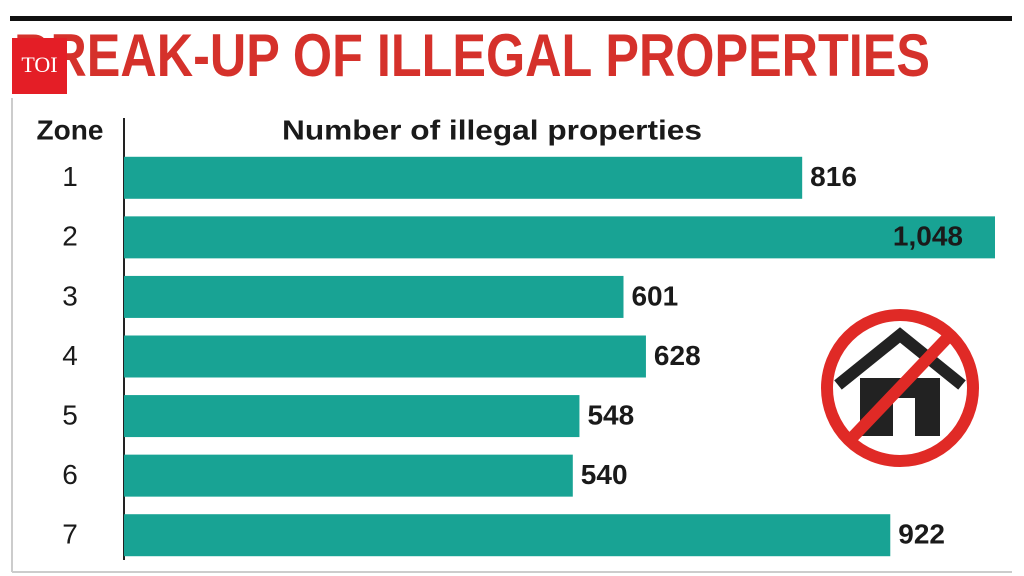 This screenshot has height=576, width=1024. Describe the element at coordinates (70, 534) in the screenshot. I see `y-tick-label: 7` at that location.